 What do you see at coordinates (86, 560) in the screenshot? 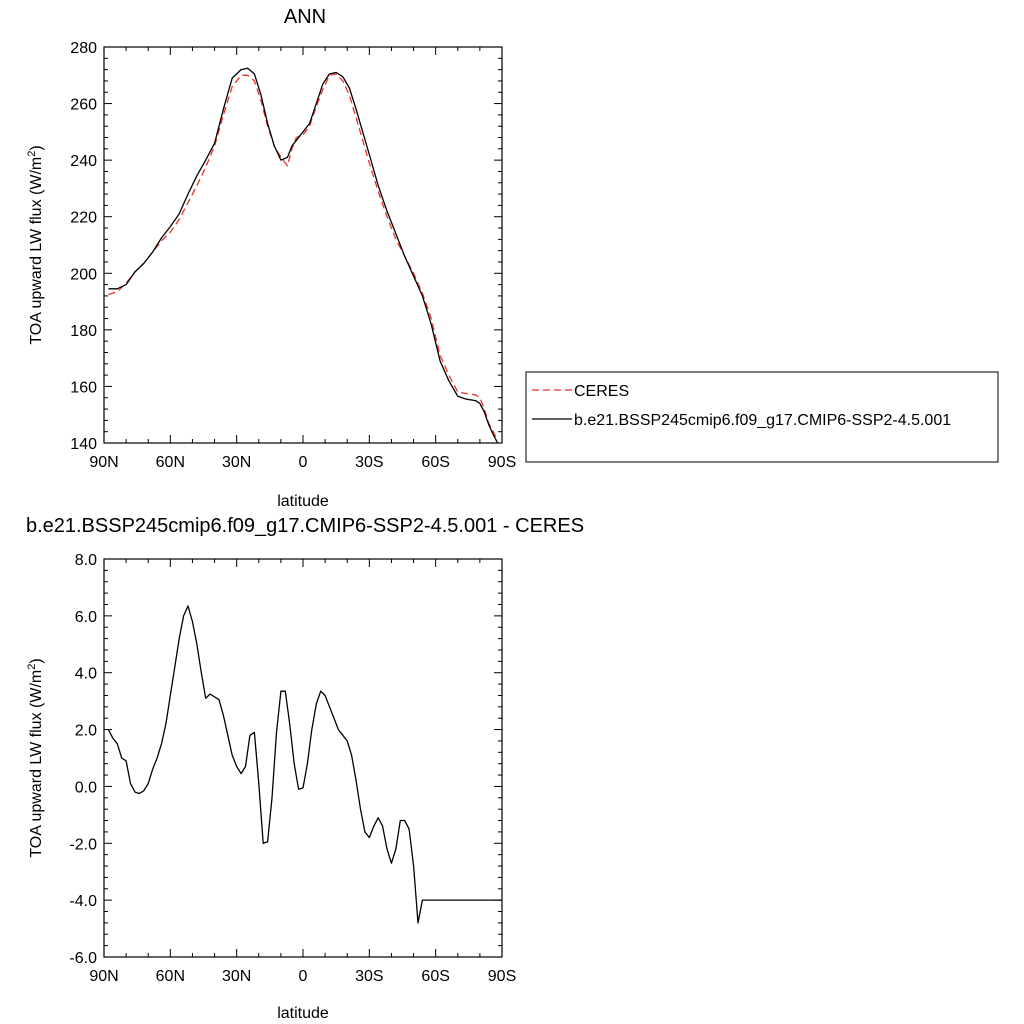
I see `bottom-y-tick-label: 8.0` at bounding box center [86, 560].